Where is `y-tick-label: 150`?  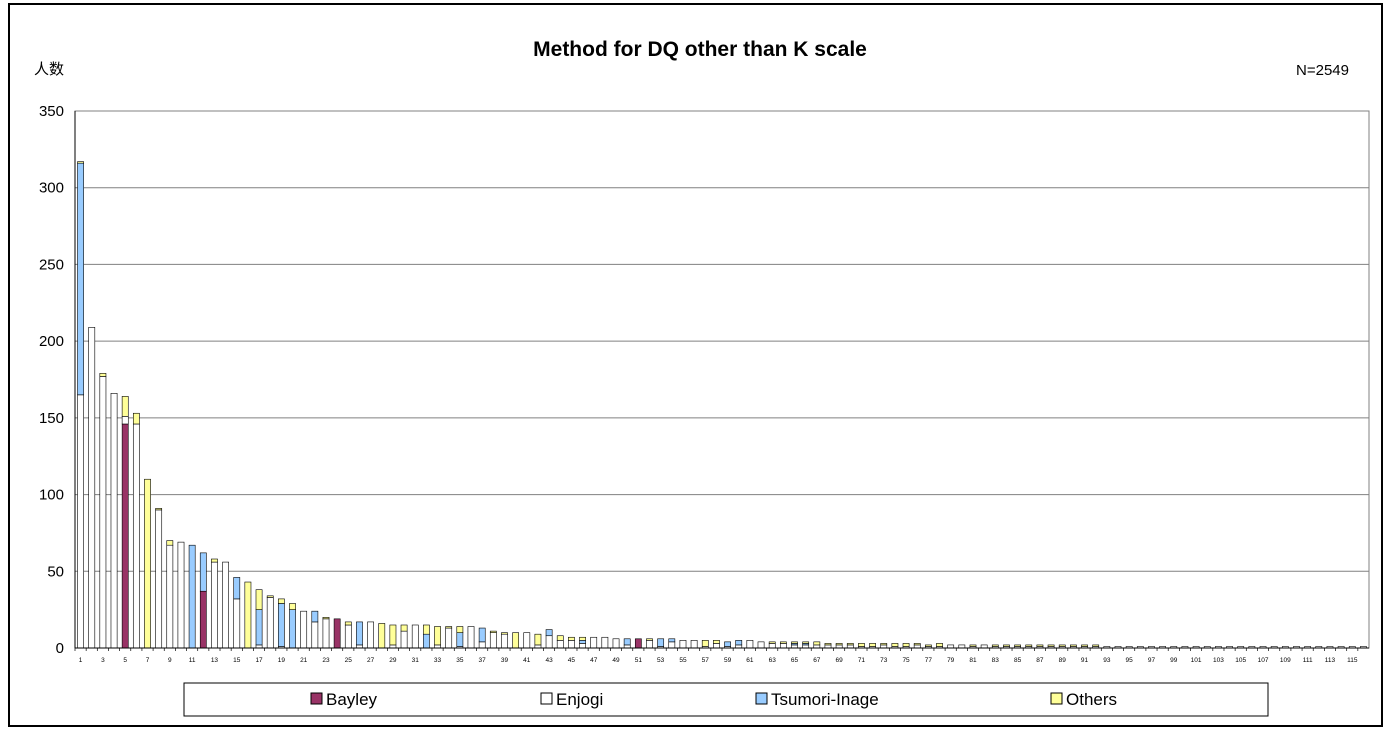
y-tick-label: 150 is located at coordinates (51, 418).